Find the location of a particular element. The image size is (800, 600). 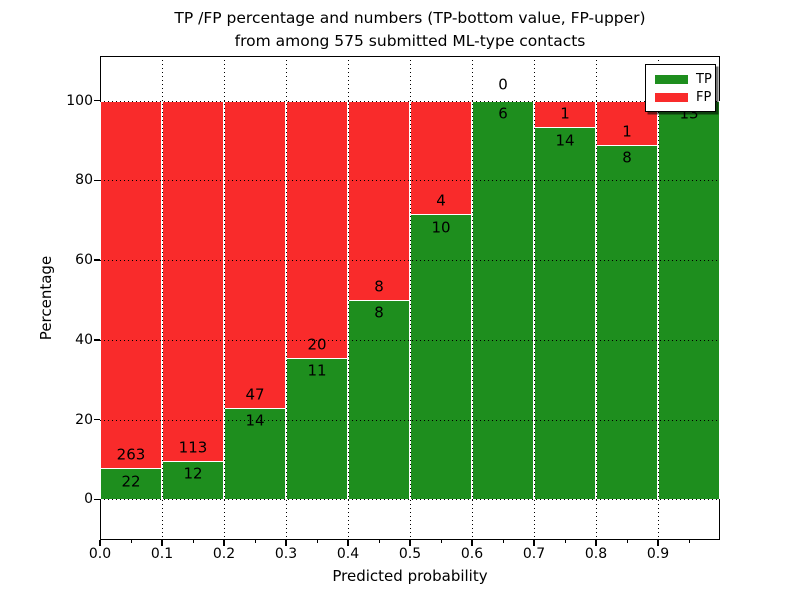

tp-count-label: 10 is located at coordinates (441, 227).